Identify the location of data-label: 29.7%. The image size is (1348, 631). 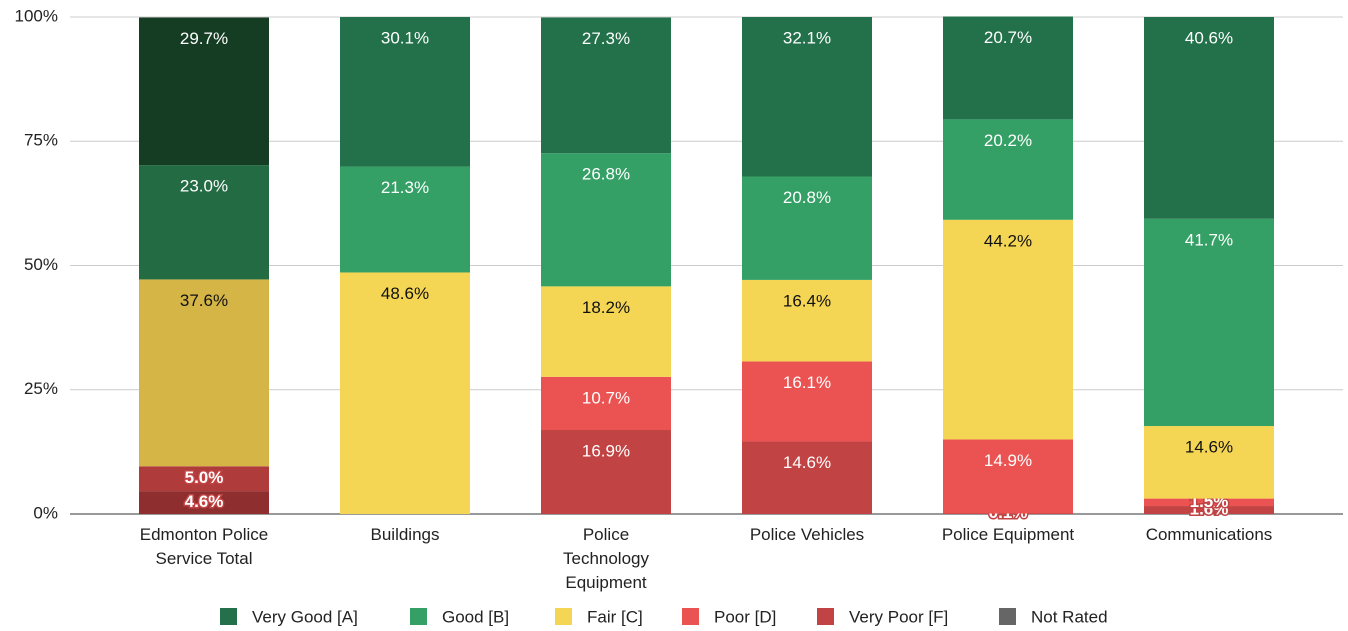
(204, 38).